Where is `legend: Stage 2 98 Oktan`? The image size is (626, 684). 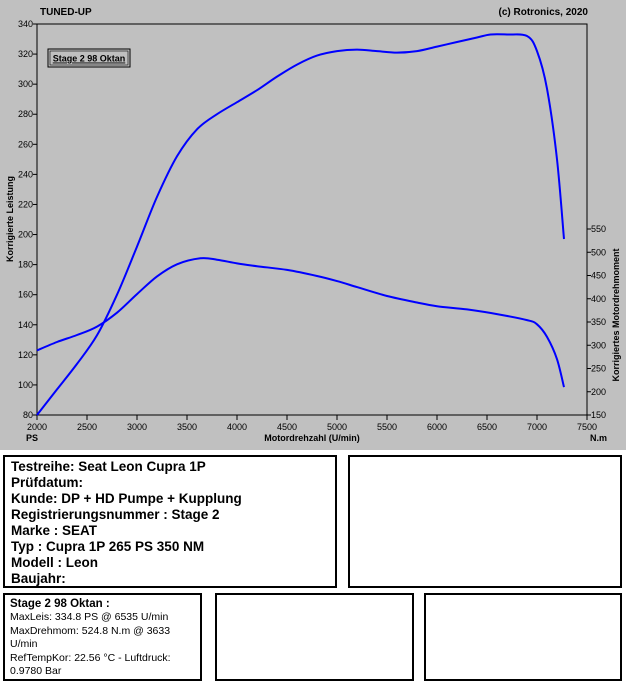
legend: Stage 2 98 Oktan is located at coordinates (89, 58).